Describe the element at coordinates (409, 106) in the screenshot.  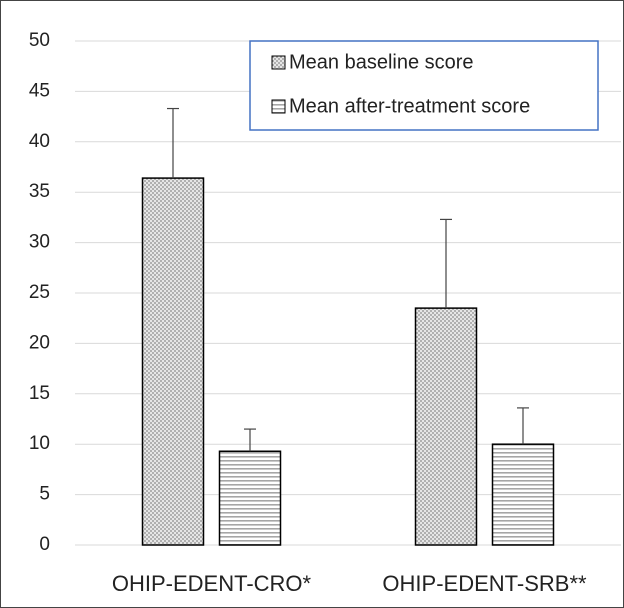
I see `legend-label: Mean after-treatment score` at that location.